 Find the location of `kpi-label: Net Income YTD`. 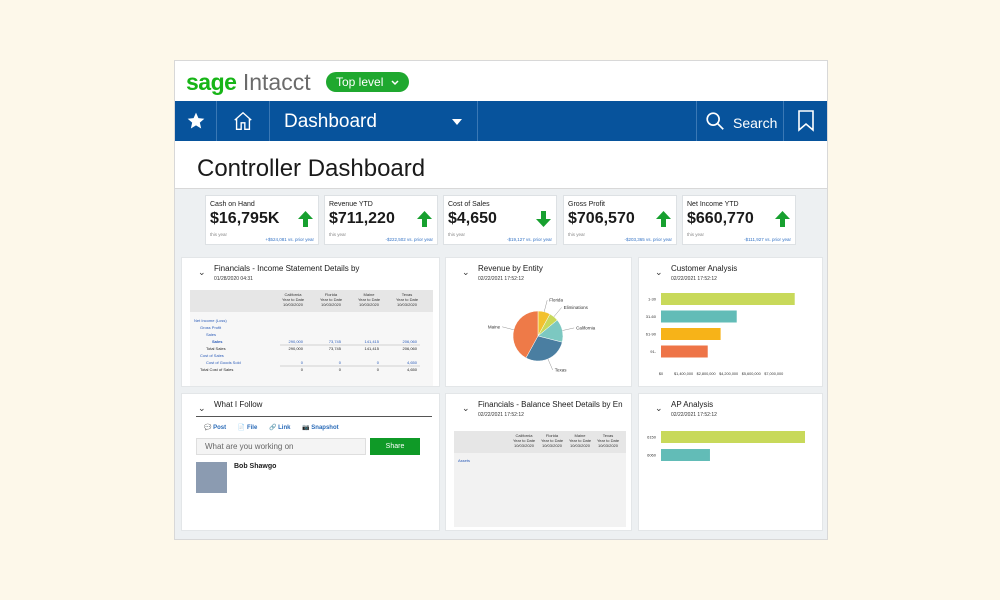

kpi-label: Net Income YTD is located at coordinates (713, 204).